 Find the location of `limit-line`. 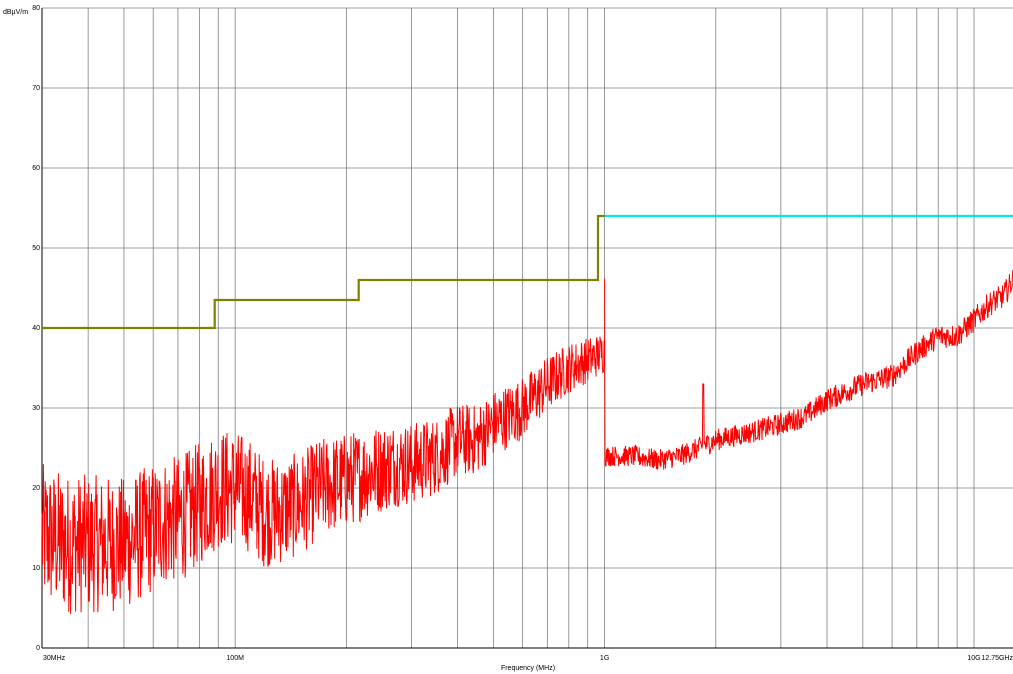

limit-line is located at coordinates (323, 272).